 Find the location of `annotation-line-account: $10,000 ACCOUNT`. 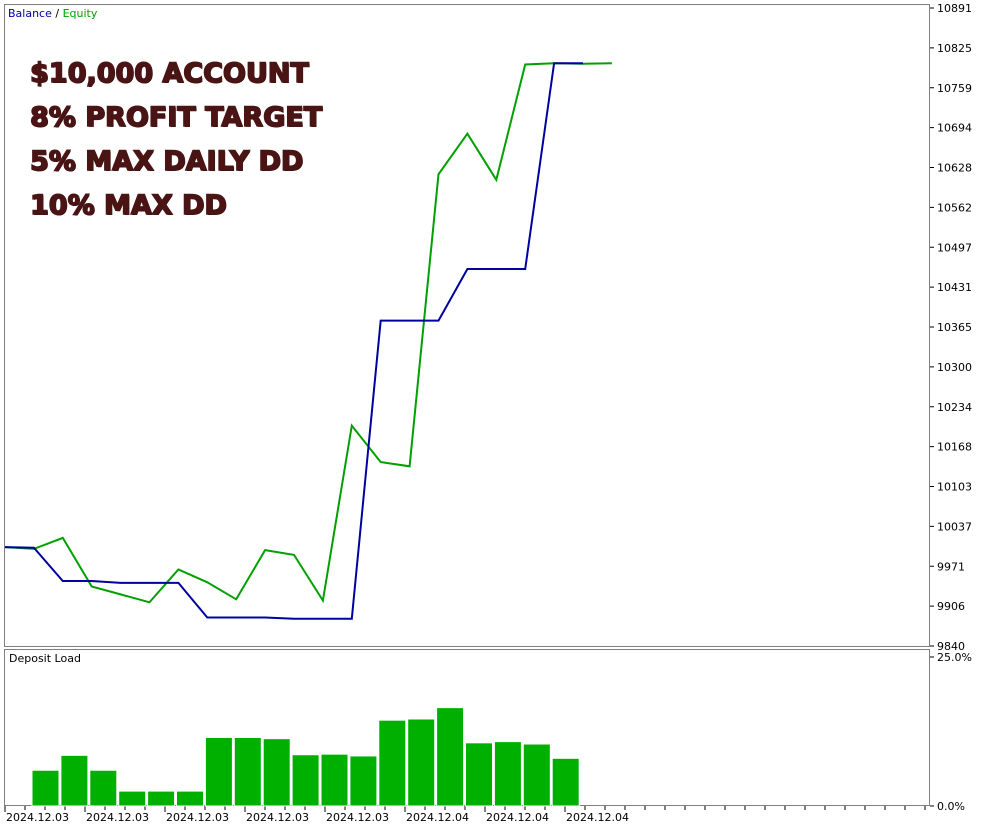

annotation-line-account: $10,000 ACCOUNT is located at coordinates (169, 73).